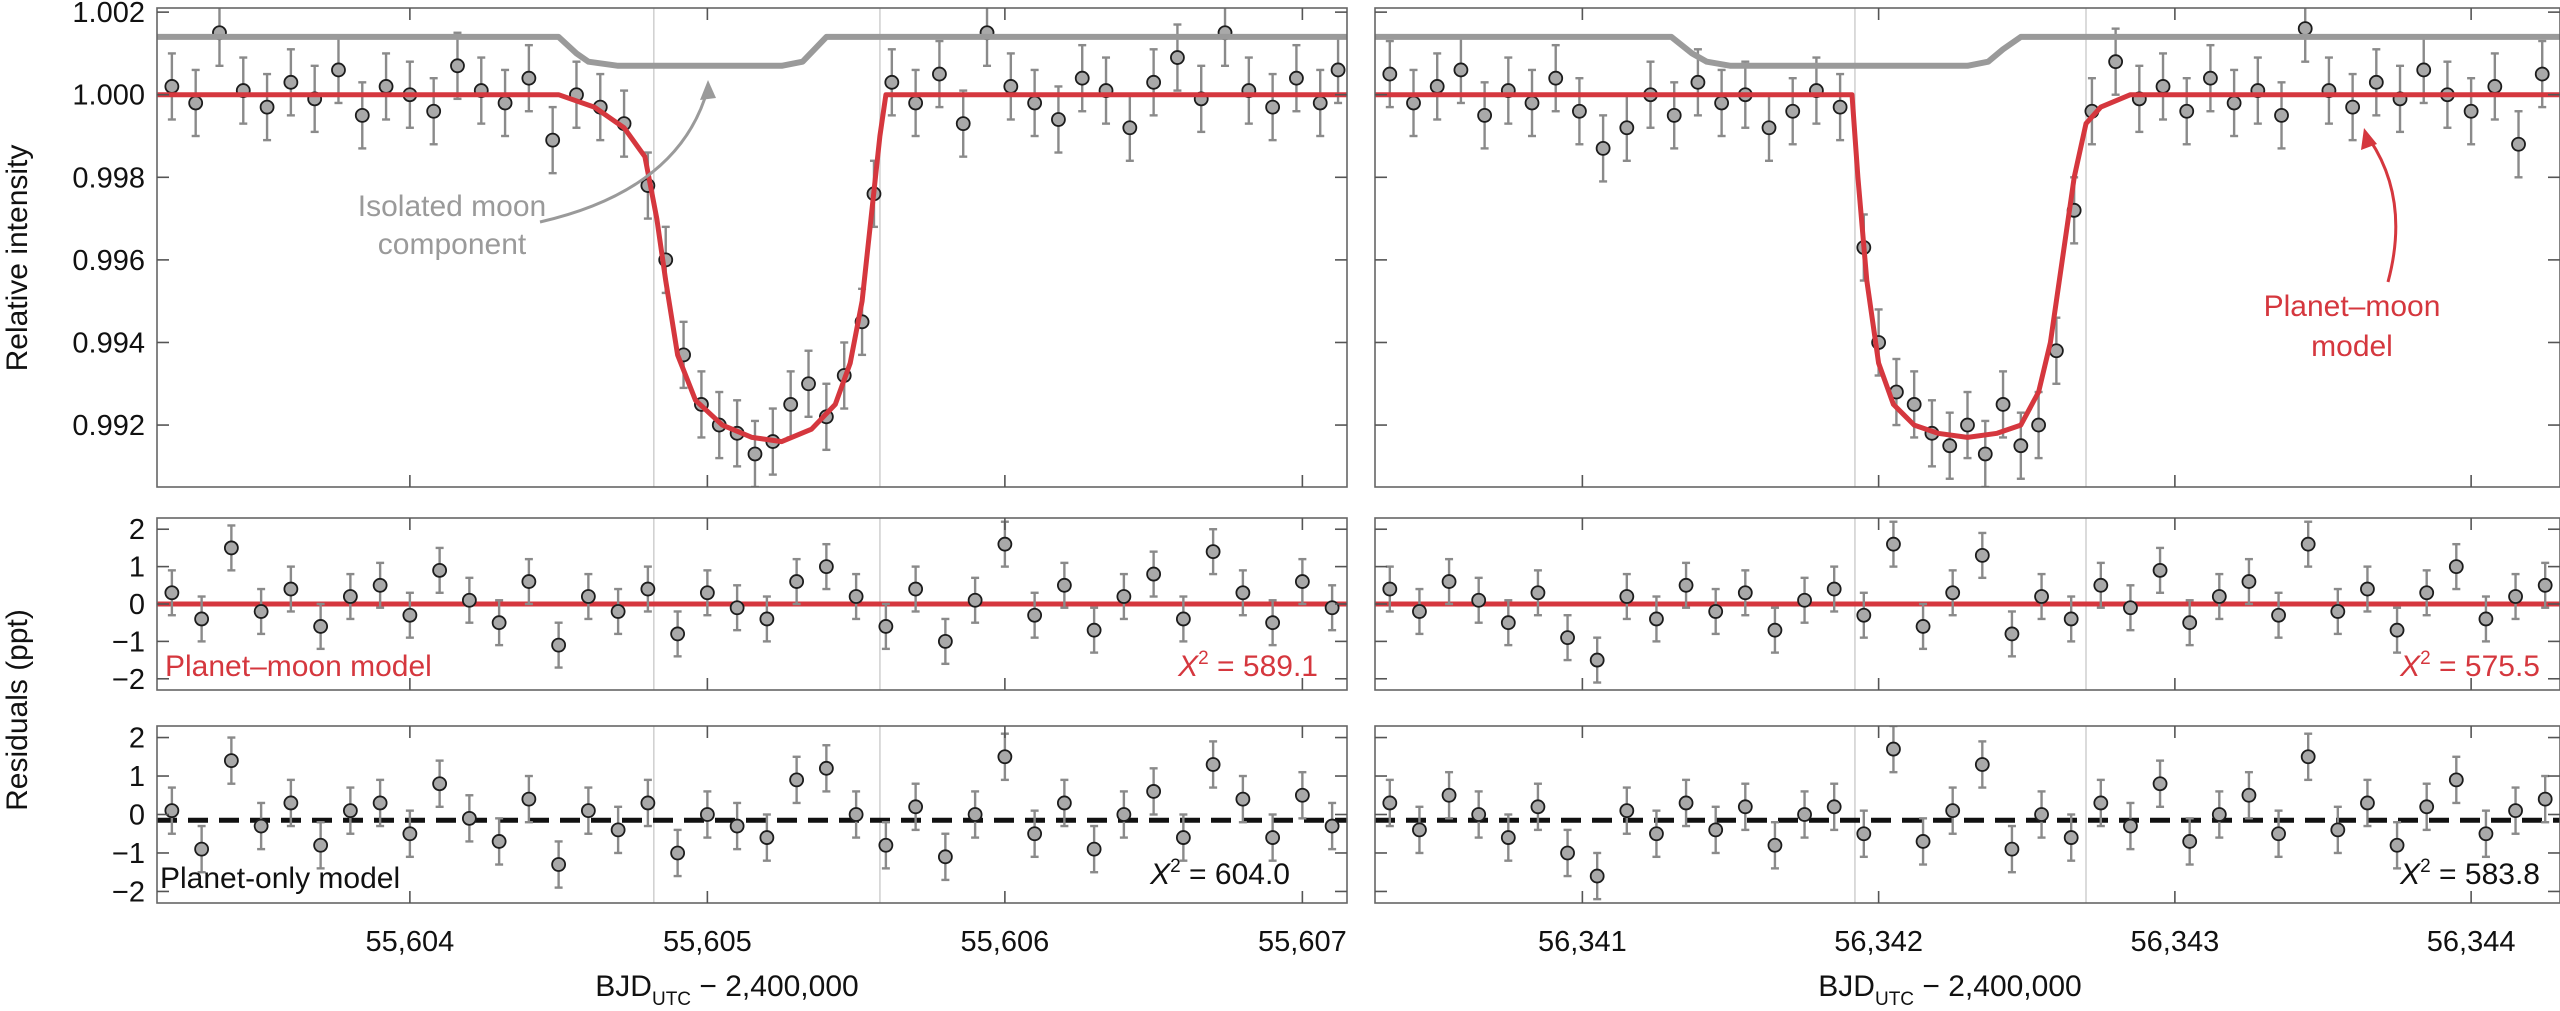 The height and width of the screenshot is (1011, 2560). I want to click on planet-moon-model-annotation-line1: Planet–moon, so click(2352, 306).